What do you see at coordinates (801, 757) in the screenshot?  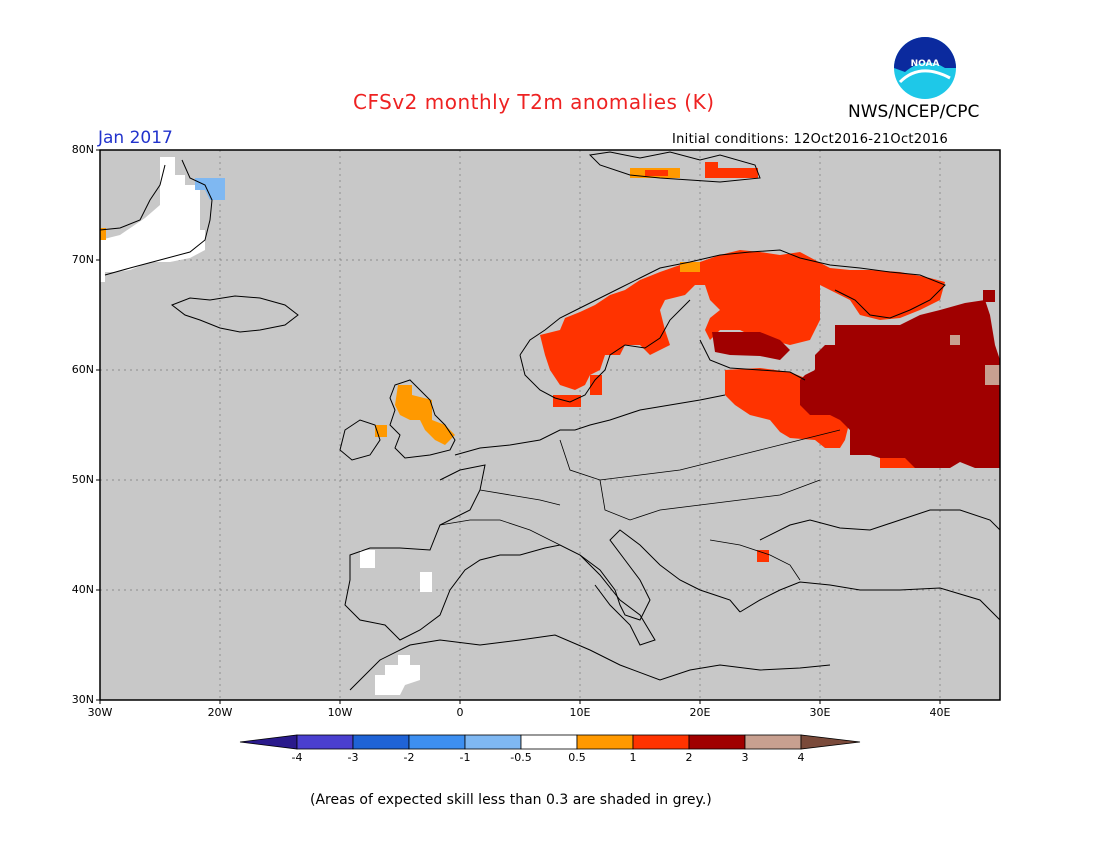 I see `colorbar-tick-label: 4` at bounding box center [801, 757].